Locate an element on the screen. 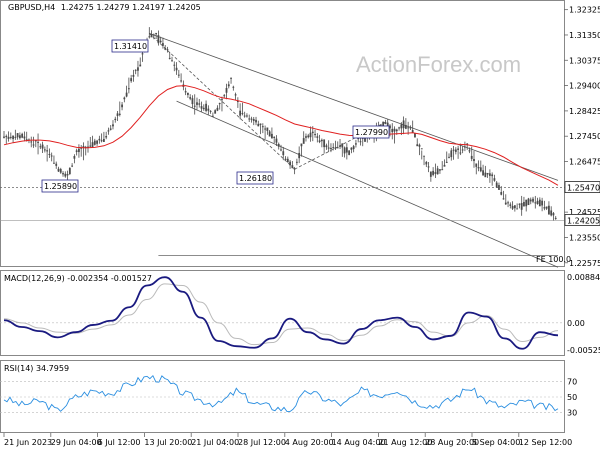  annotation-low-1: 1.25890 is located at coordinates (60, 186).